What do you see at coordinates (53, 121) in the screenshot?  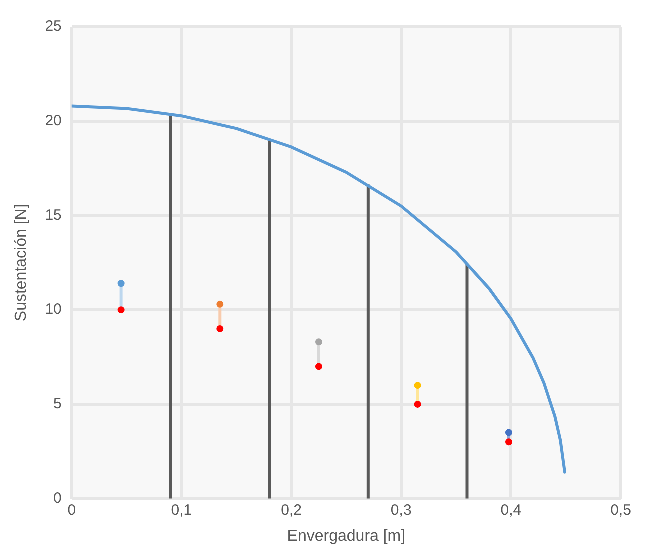 I see `y-tick-label: 20` at bounding box center [53, 121].